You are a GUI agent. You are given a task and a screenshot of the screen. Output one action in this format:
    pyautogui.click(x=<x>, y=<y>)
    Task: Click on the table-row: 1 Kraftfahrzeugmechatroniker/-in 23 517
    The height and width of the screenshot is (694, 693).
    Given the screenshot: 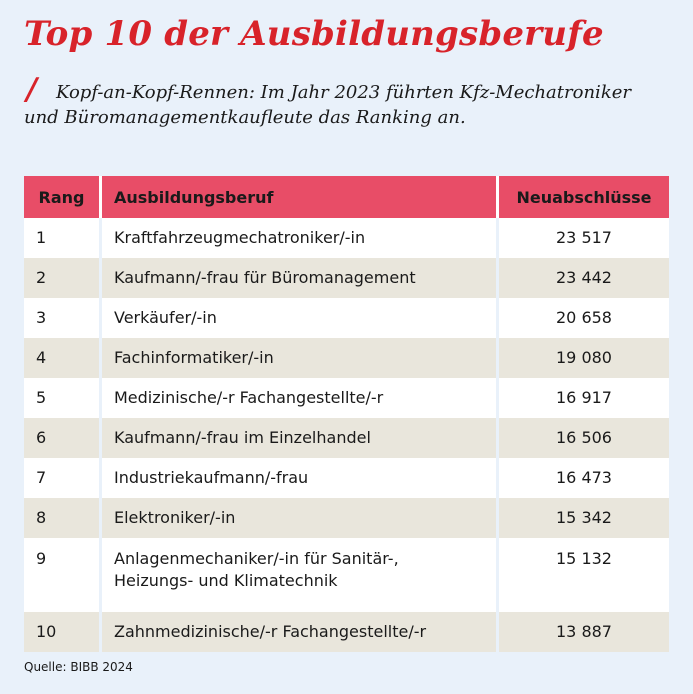 What is the action you would take?
    pyautogui.click(x=346, y=238)
    